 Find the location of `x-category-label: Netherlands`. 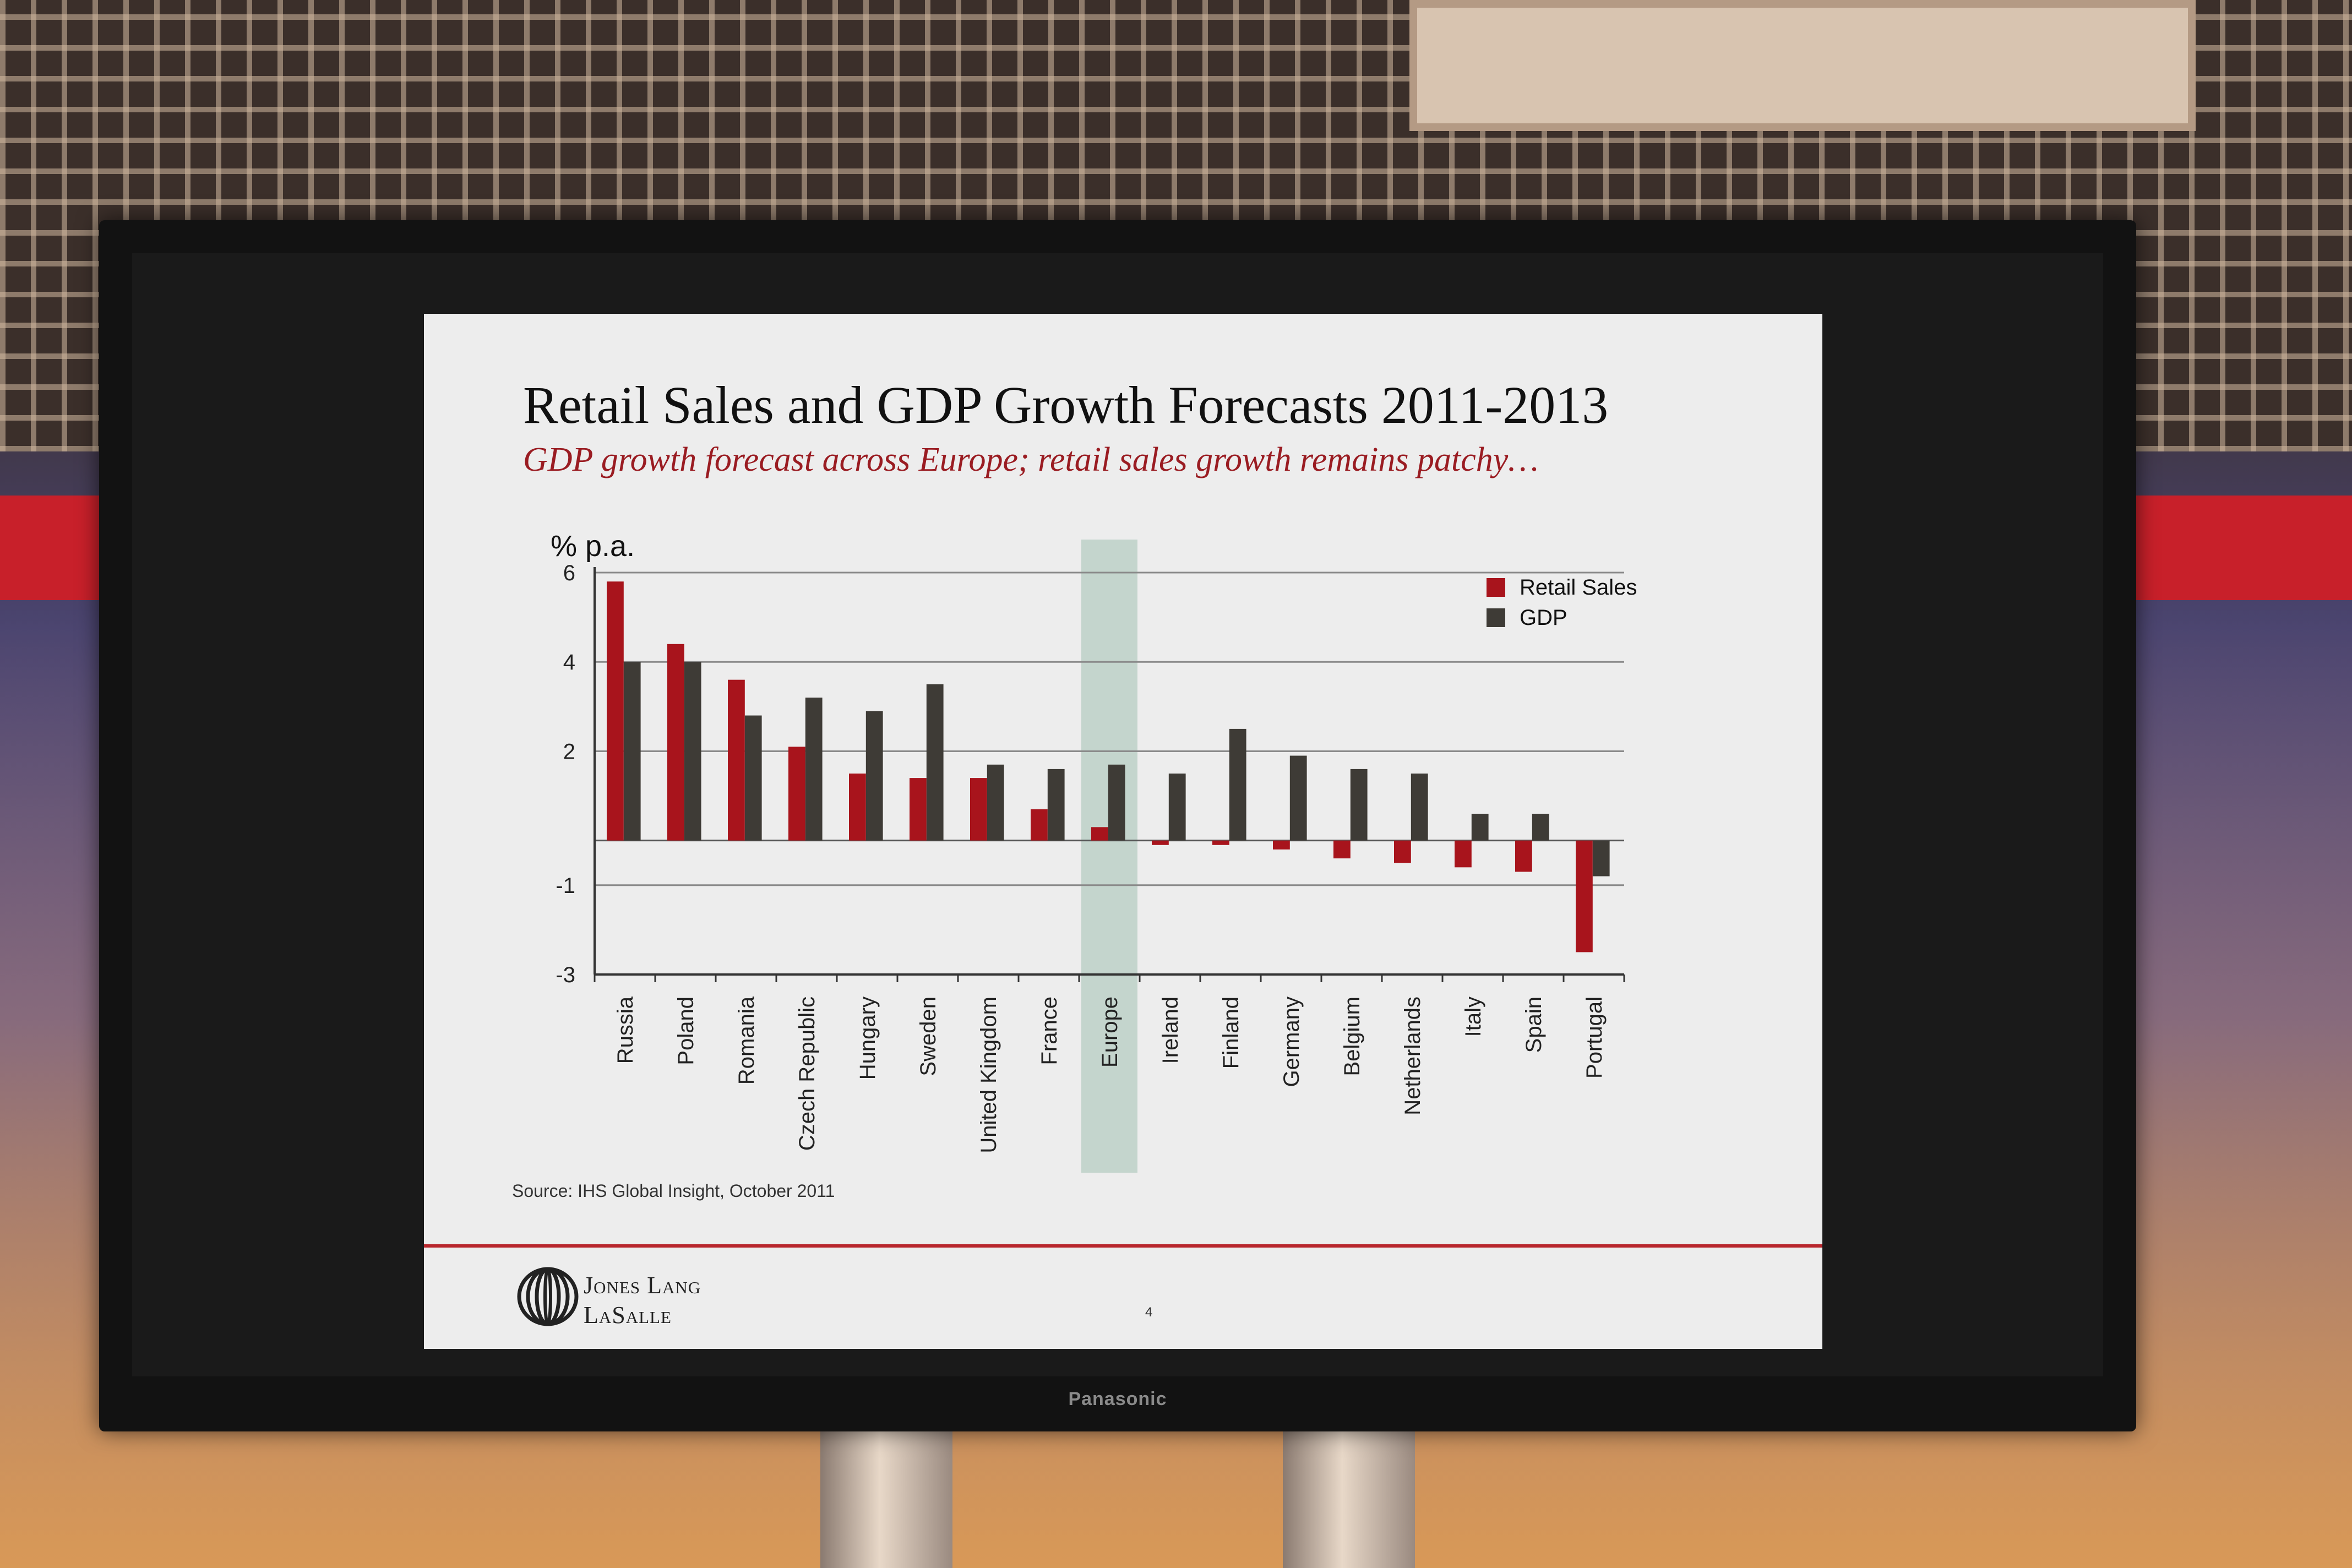

x-category-label: Netherlands is located at coordinates (1413, 1056).